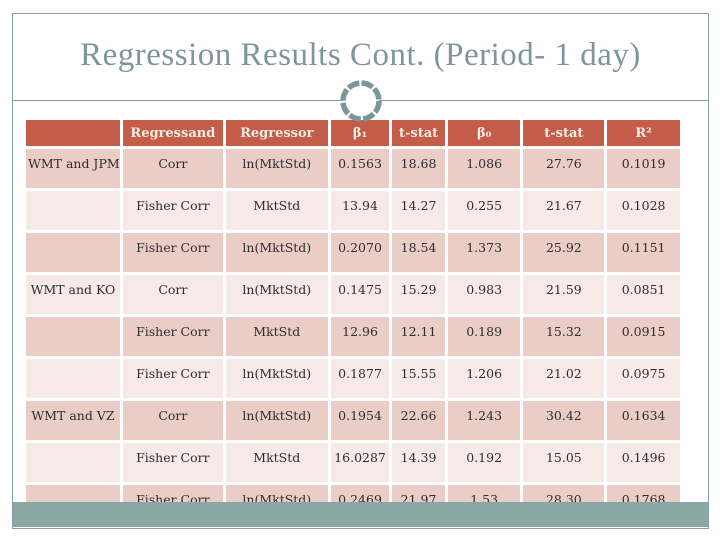 This screenshot has height=540, width=720. Describe the element at coordinates (418, 133) in the screenshot. I see `header-cell-tstat1: t-stat` at that location.